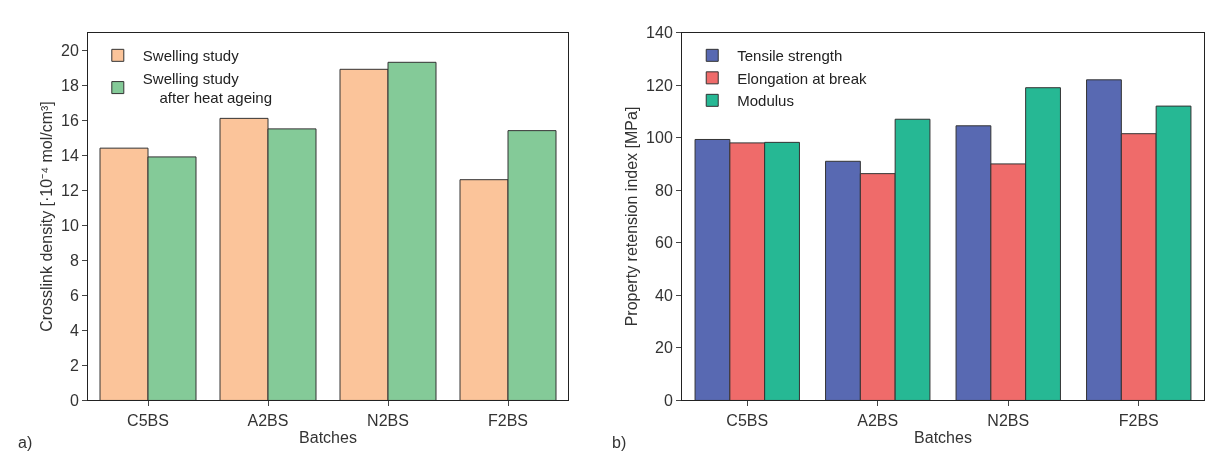  I want to click on y-tick-label: 10, so click(70, 225).